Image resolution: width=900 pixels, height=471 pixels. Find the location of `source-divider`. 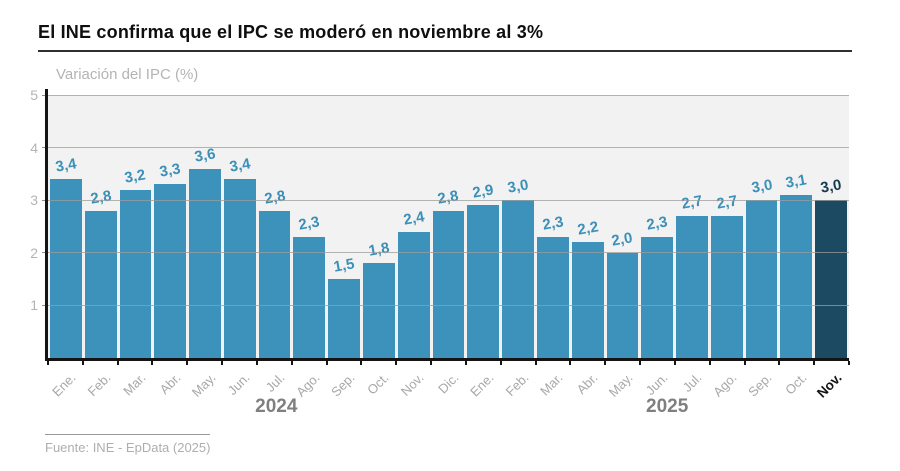

source-divider is located at coordinates (127, 434).